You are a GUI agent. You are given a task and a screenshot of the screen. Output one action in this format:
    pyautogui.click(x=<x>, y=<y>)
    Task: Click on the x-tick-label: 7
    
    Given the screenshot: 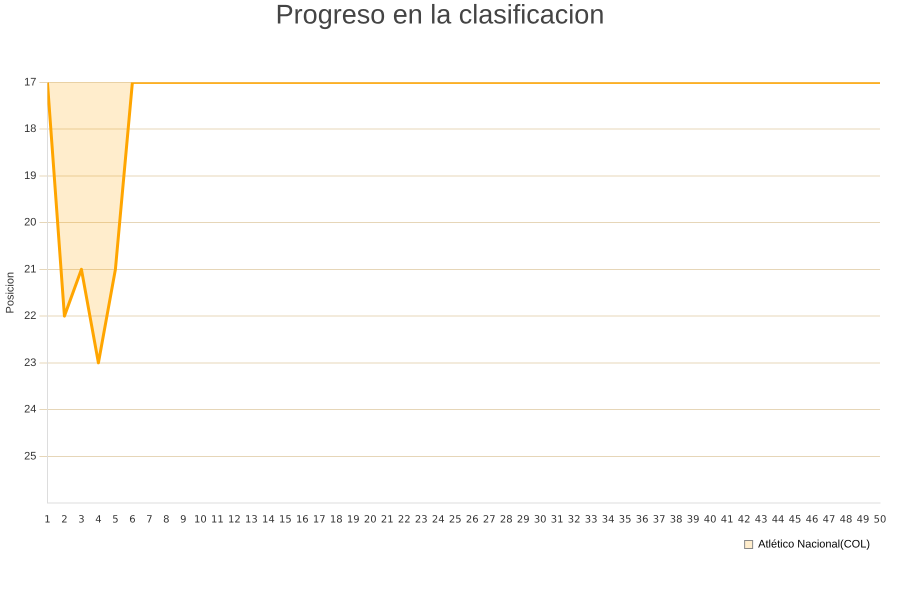 What is the action you would take?
    pyautogui.click(x=149, y=520)
    